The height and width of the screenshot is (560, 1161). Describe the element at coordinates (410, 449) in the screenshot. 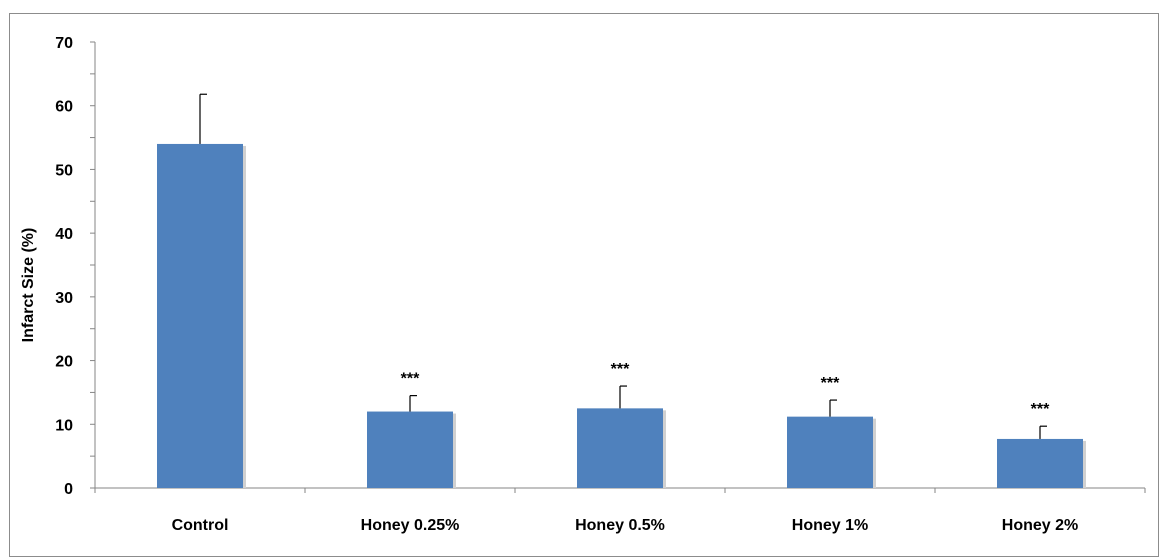

I see `bar-honey-0-25-` at that location.